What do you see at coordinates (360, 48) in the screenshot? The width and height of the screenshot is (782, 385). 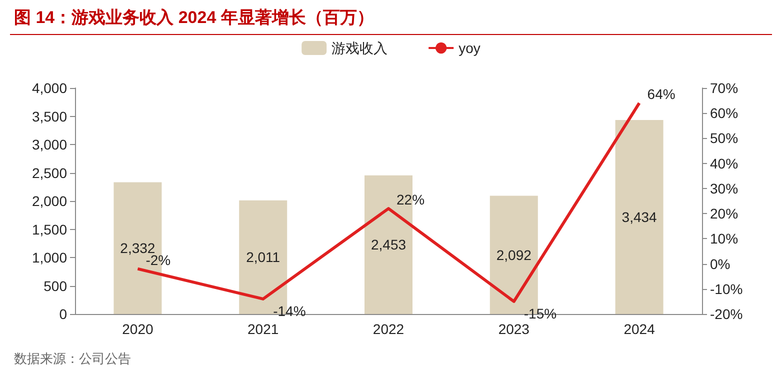 I see `legend-label: 游戏收入` at bounding box center [360, 48].